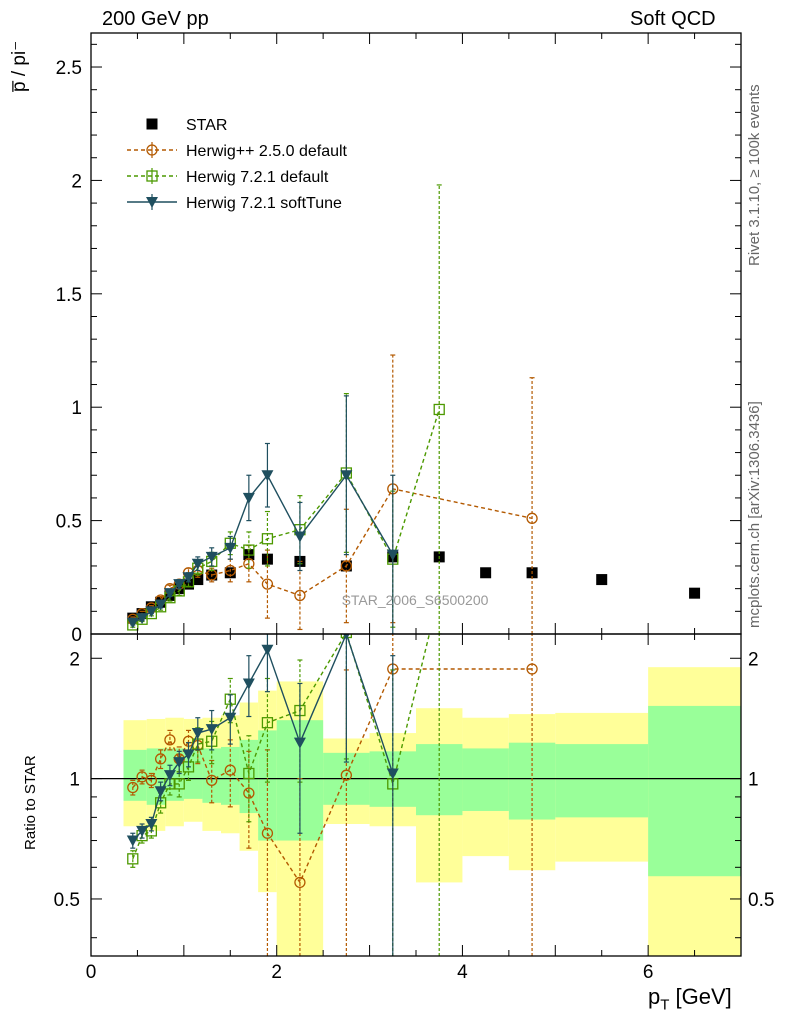 The height and width of the screenshot is (1024, 786). I want to click on legend-label: Herwig++ 2.5.0 default, so click(267, 151).